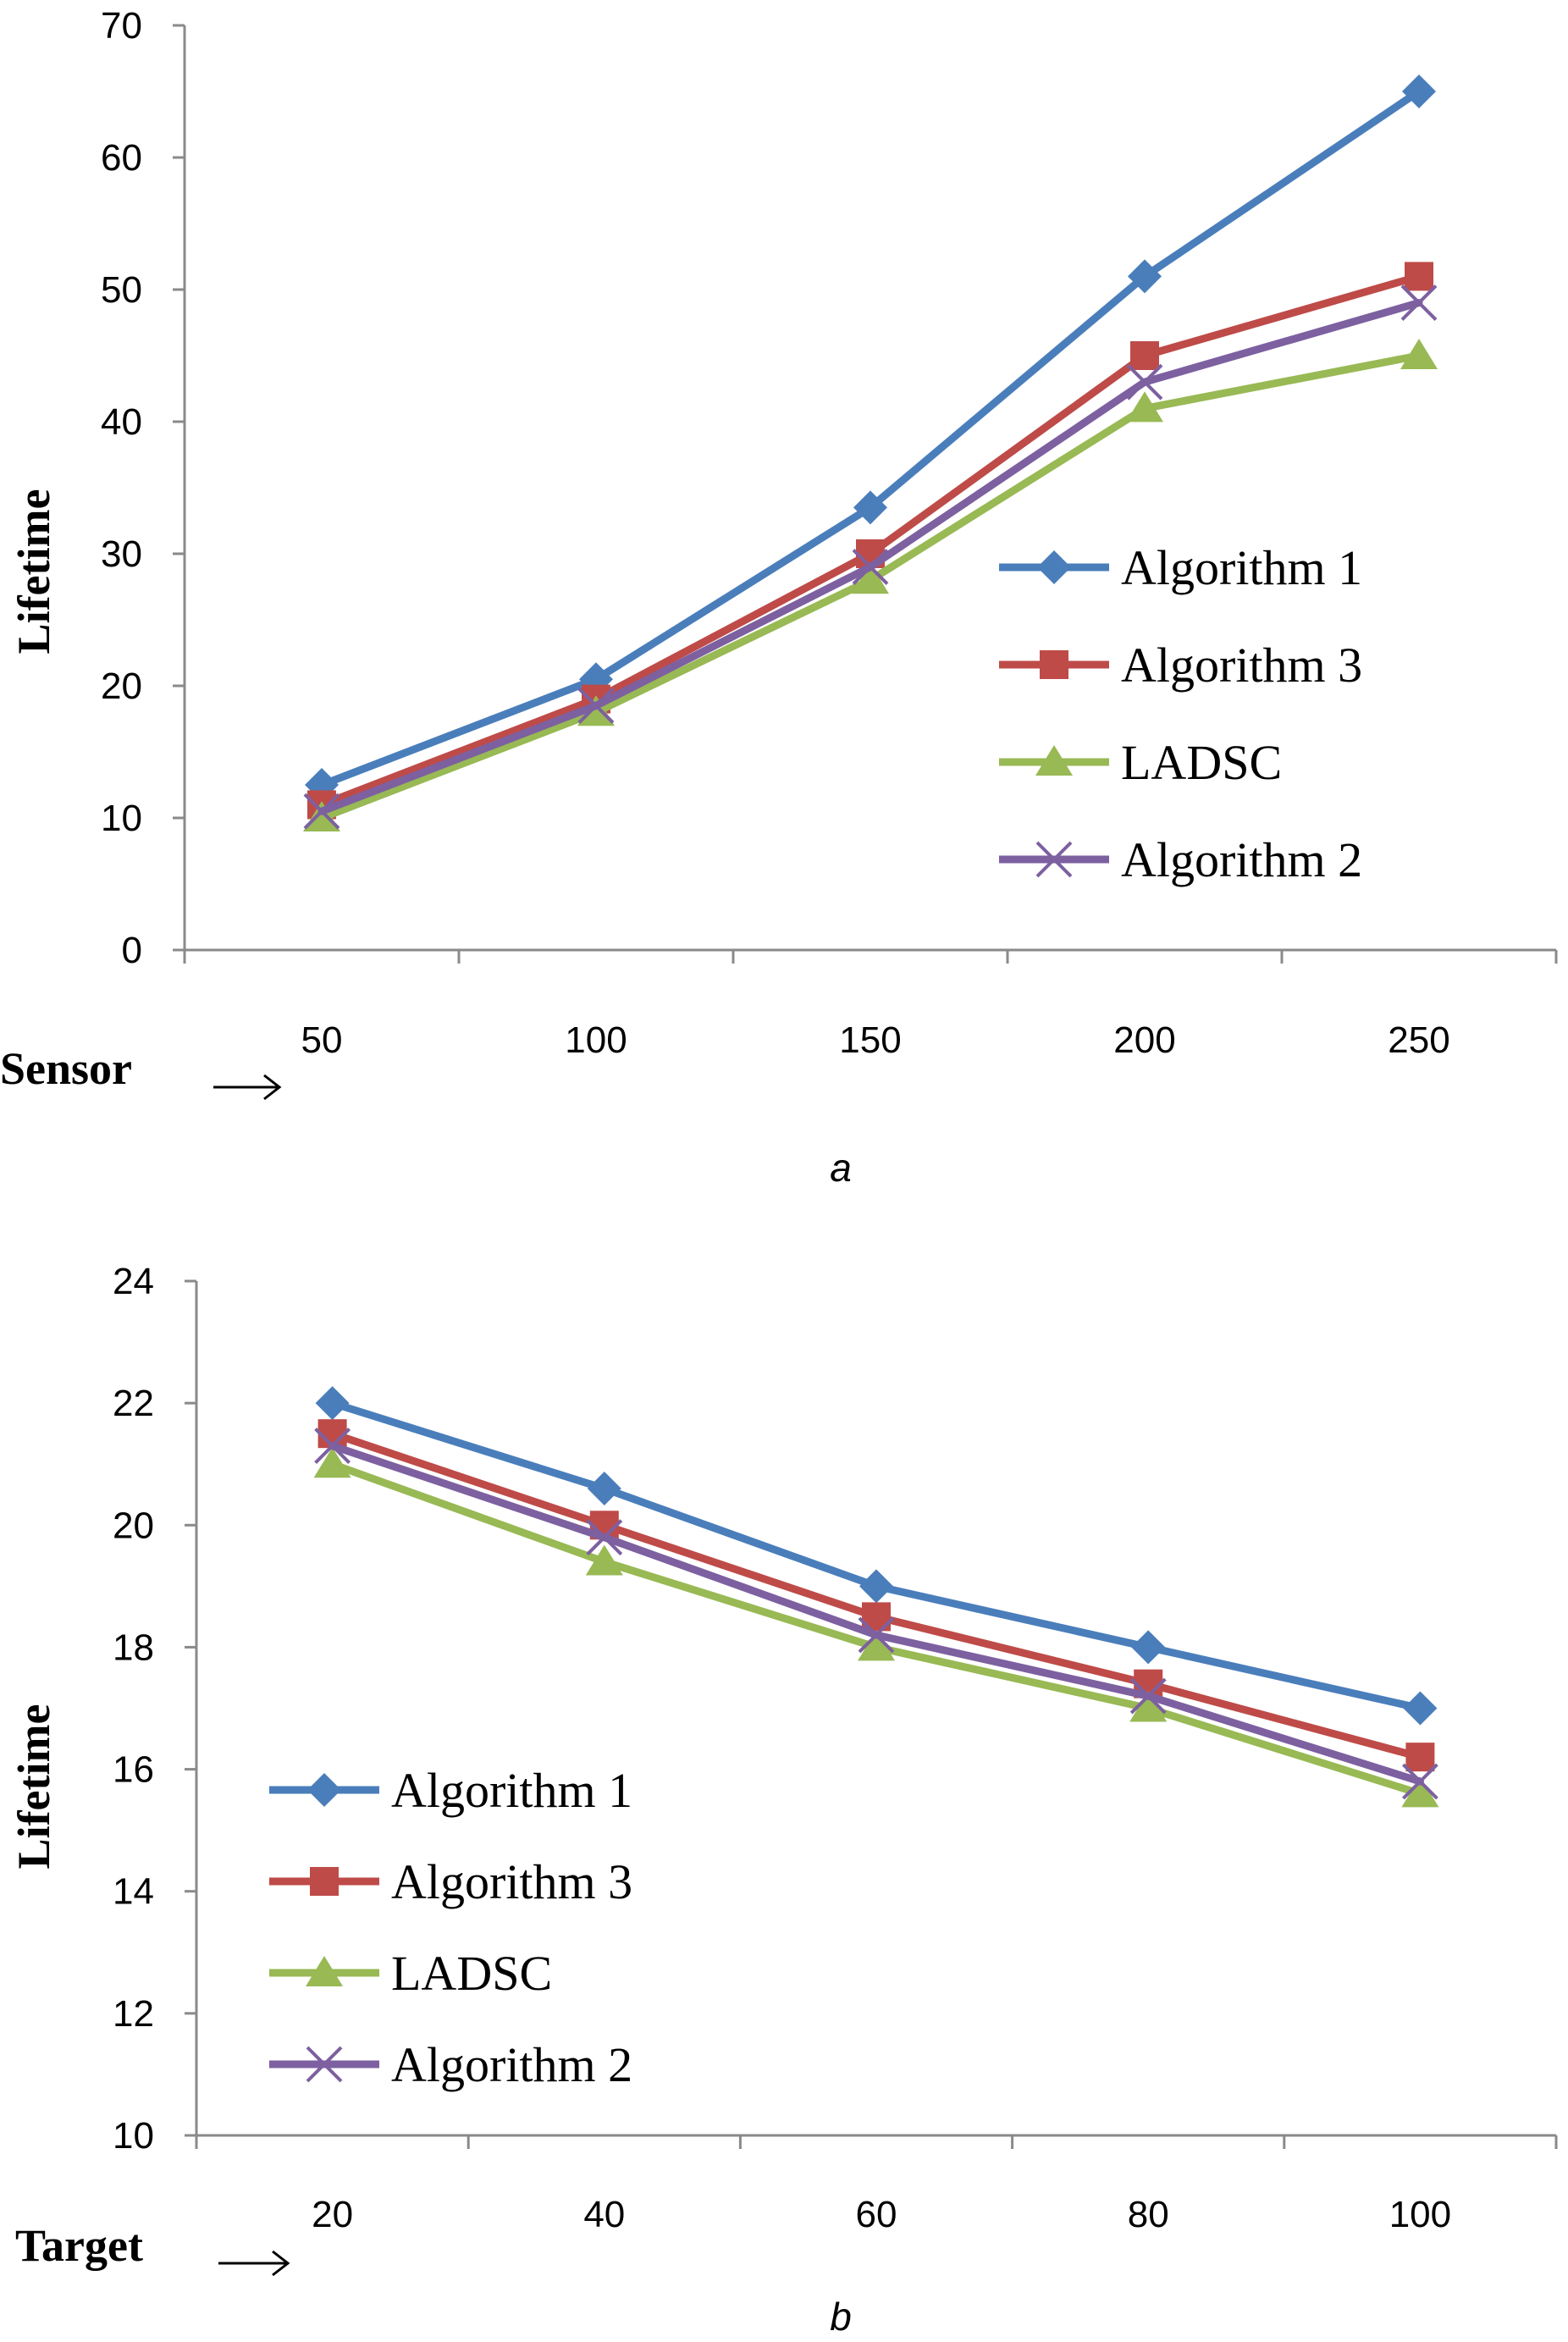 The width and height of the screenshot is (1568, 2342). What do you see at coordinates (133, 2014) in the screenshot?
I see `y-tick-label: 12` at bounding box center [133, 2014].